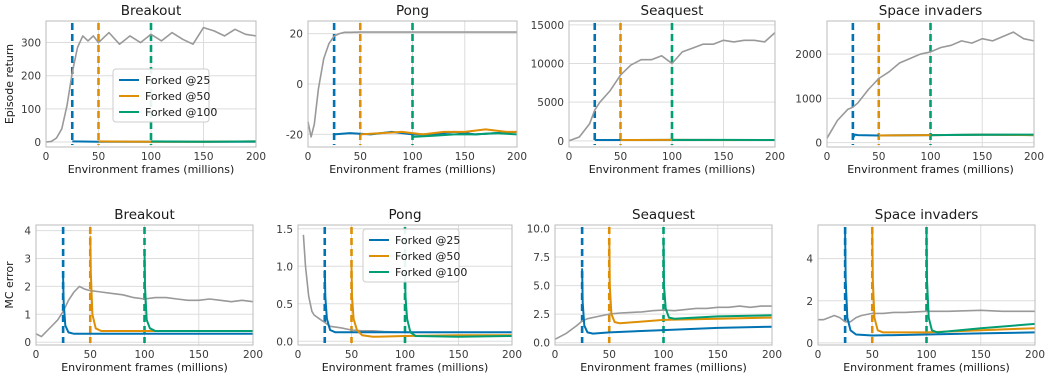  What do you see at coordinates (9, 285) in the screenshot?
I see `y-axis-label: MC error` at bounding box center [9, 285].